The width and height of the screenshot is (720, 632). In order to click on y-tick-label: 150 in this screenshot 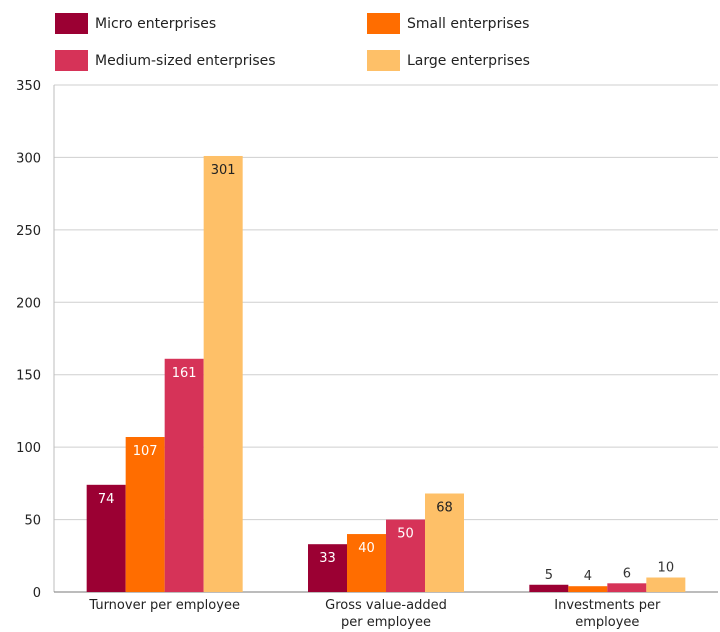, I will do `click(28, 376)`.